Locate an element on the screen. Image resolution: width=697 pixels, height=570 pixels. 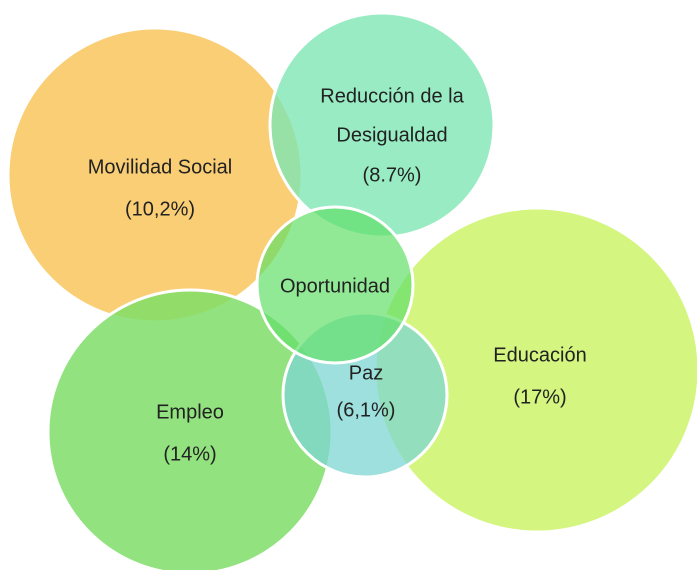
node-label: Reducción de la is located at coordinates (392, 96).